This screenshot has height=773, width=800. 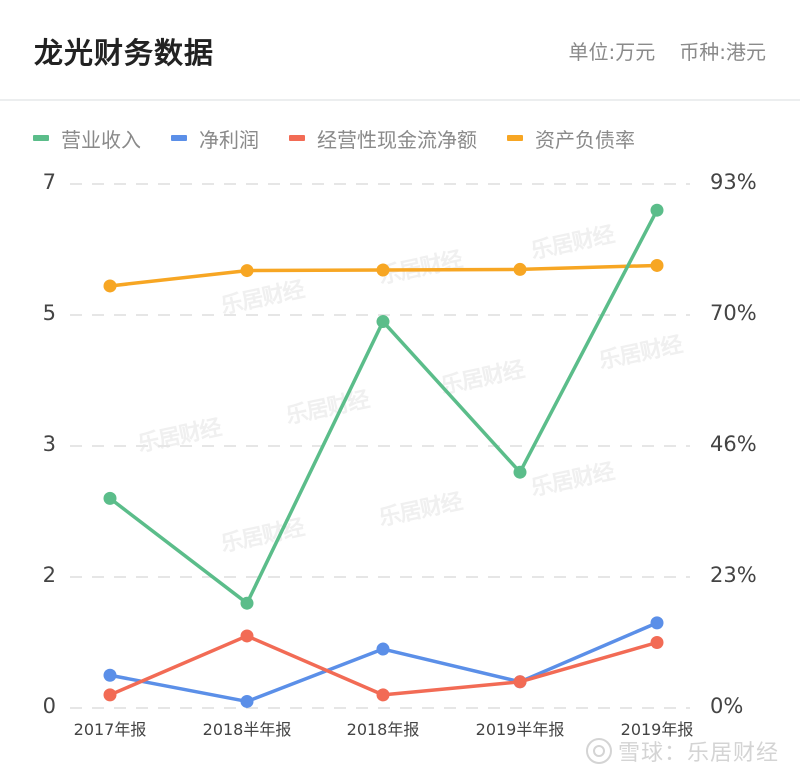 What do you see at coordinates (49, 444) in the screenshot?
I see `y-left-tick: 3` at bounding box center [49, 444].